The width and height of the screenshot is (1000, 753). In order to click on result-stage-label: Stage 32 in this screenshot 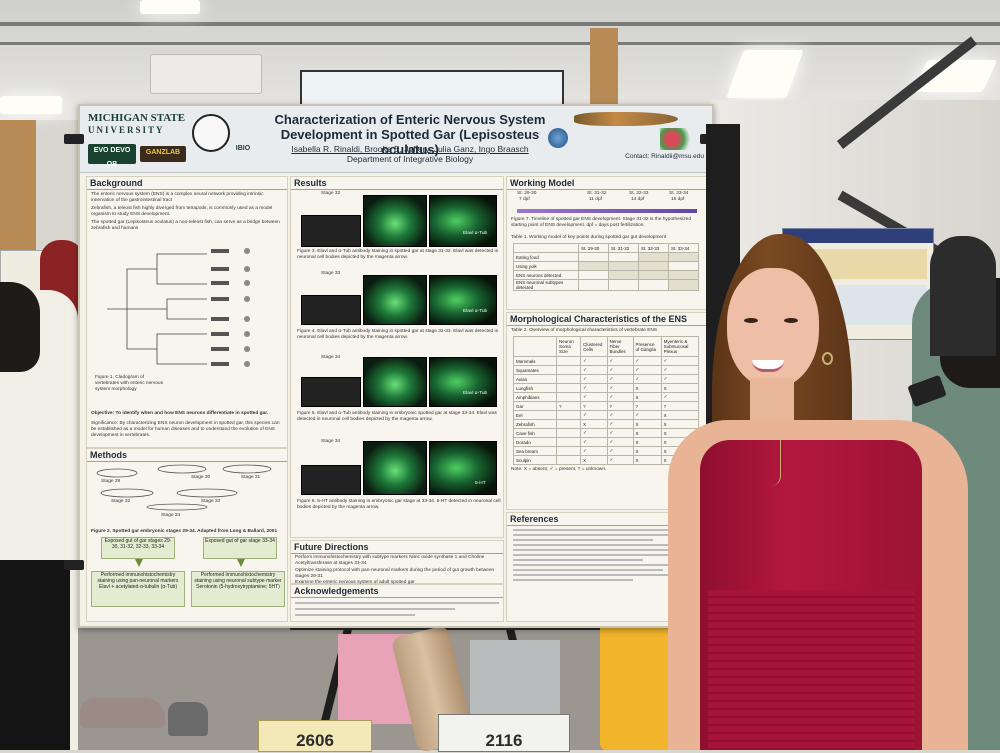, I will do `click(331, 193)`.